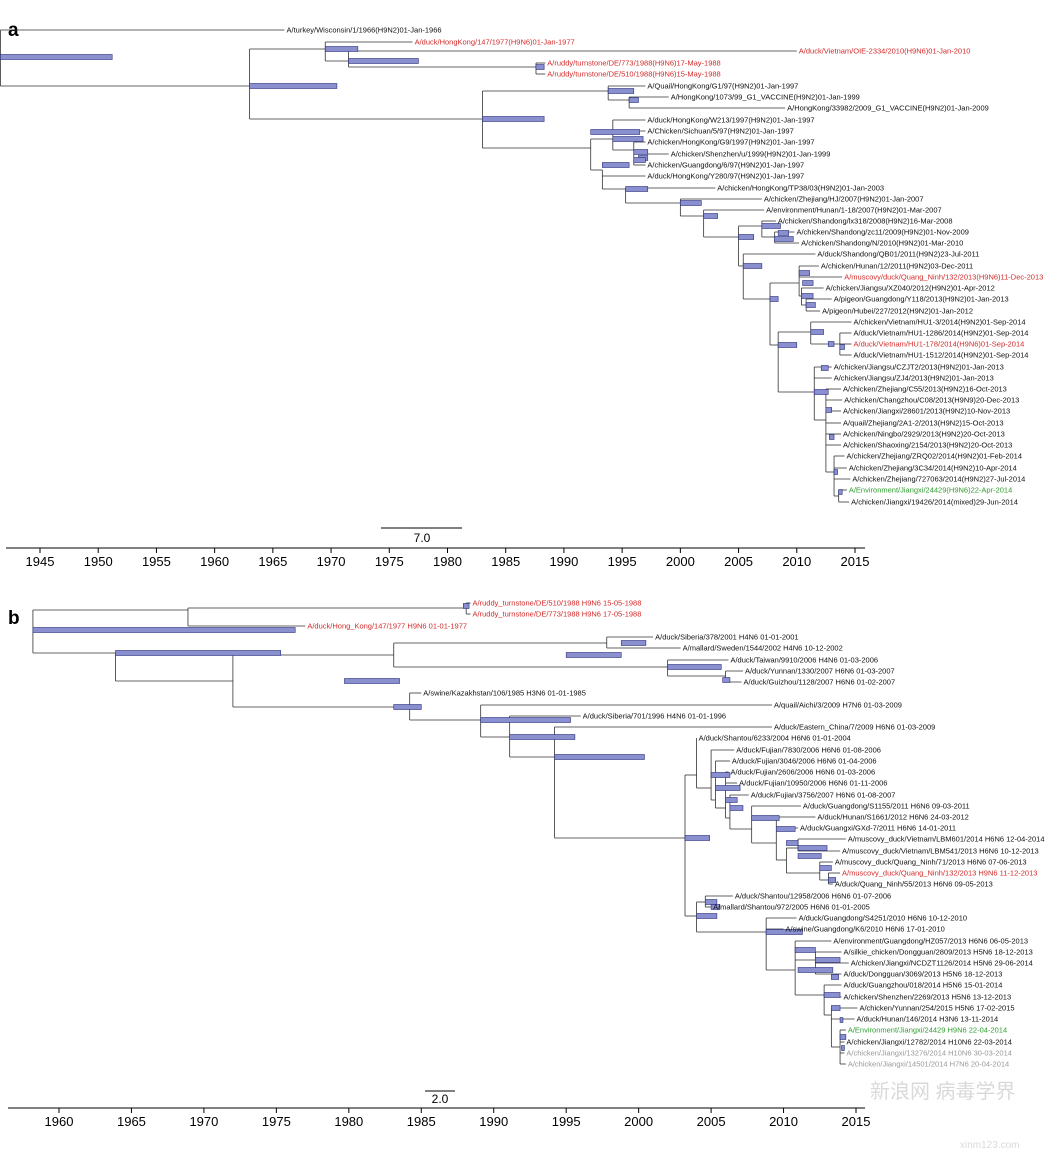  Describe the element at coordinates (654, 716) in the screenshot. I see `tip-label: A/duck/Siberia/701/1996 H4N6 01-01-1996` at that location.